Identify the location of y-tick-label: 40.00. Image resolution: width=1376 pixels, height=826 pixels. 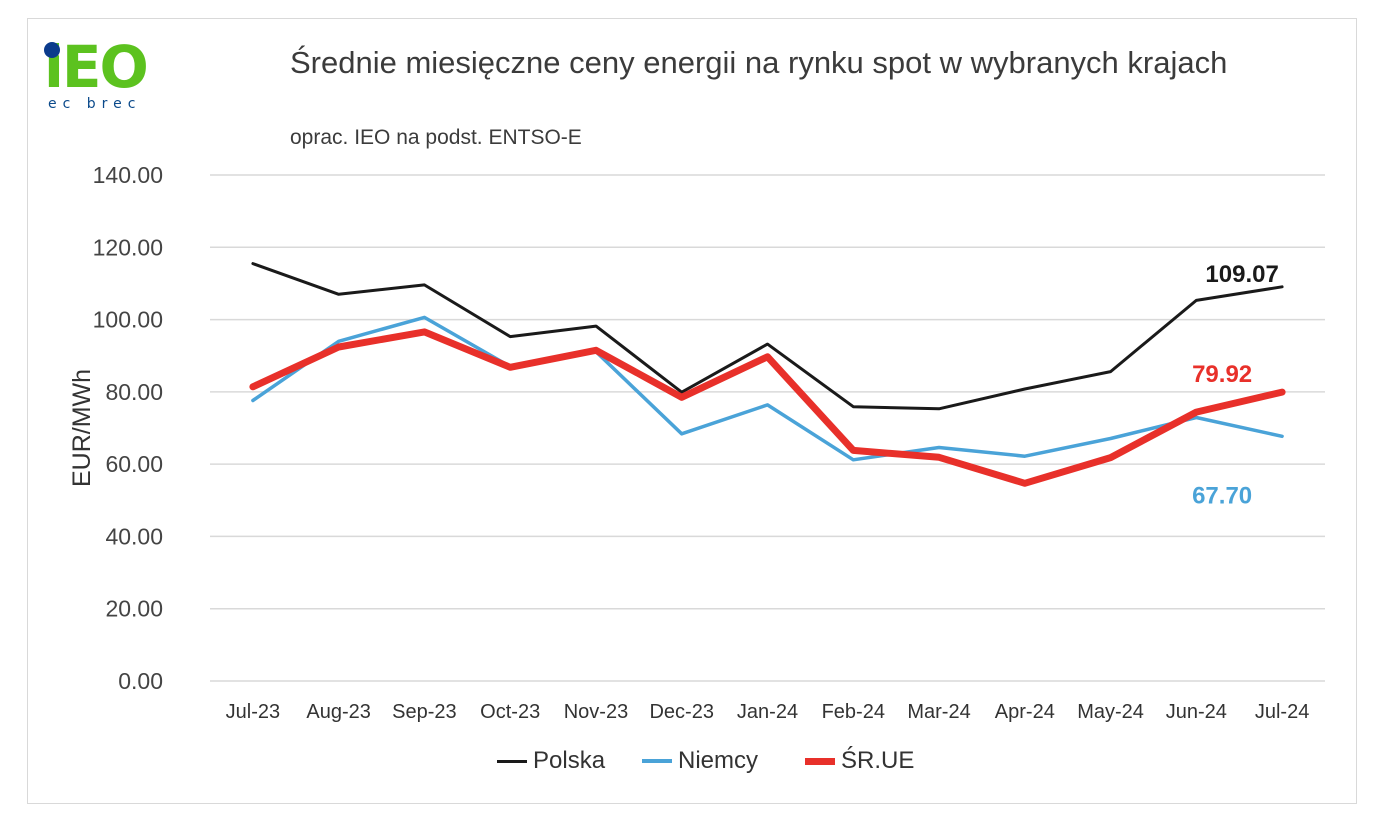
(134, 536).